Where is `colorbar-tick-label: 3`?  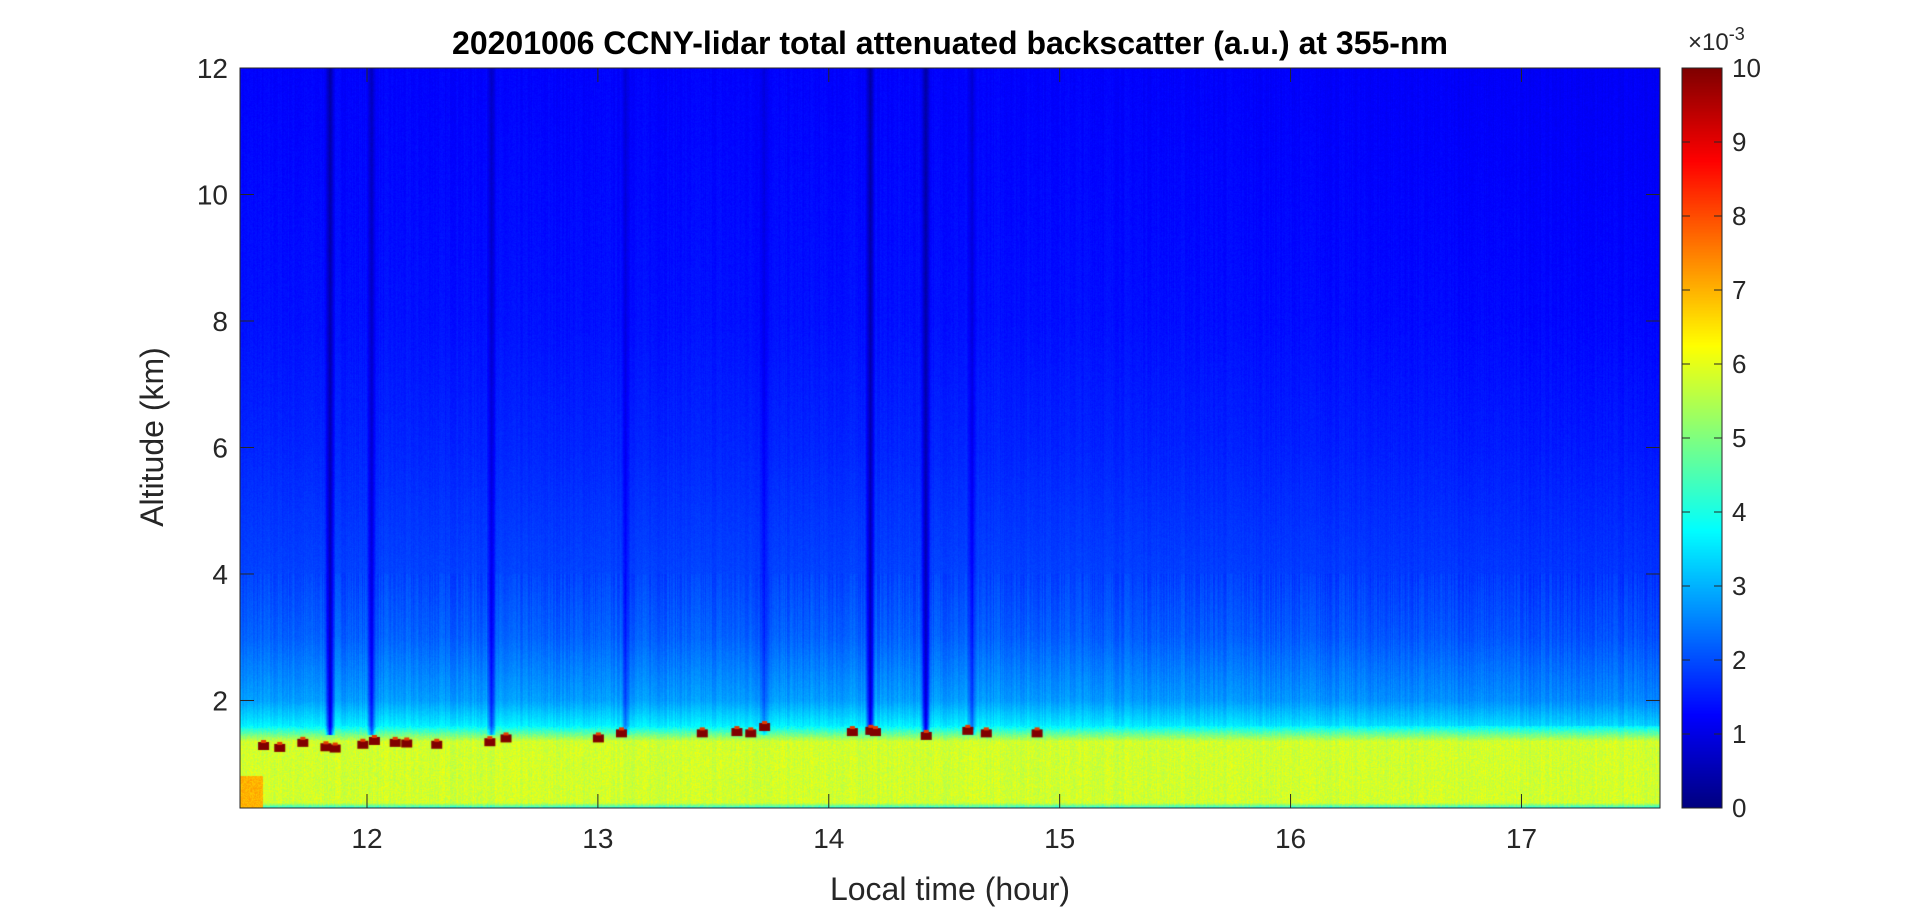 colorbar-tick-label: 3 is located at coordinates (1739, 586).